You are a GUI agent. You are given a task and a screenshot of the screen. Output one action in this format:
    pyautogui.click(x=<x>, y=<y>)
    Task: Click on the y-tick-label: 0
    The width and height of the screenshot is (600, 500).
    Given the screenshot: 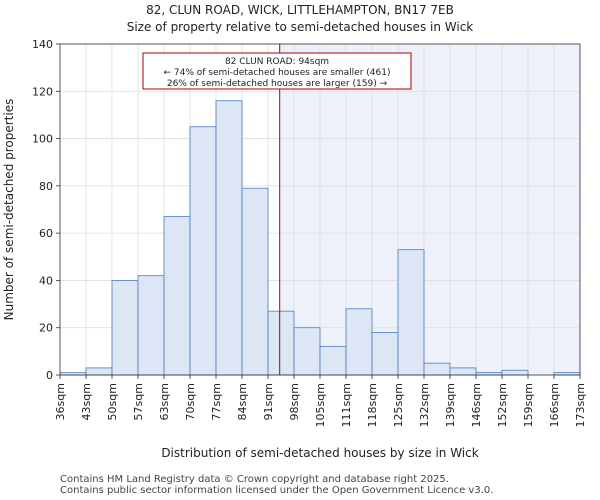 What is the action you would take?
    pyautogui.click(x=49, y=375)
    